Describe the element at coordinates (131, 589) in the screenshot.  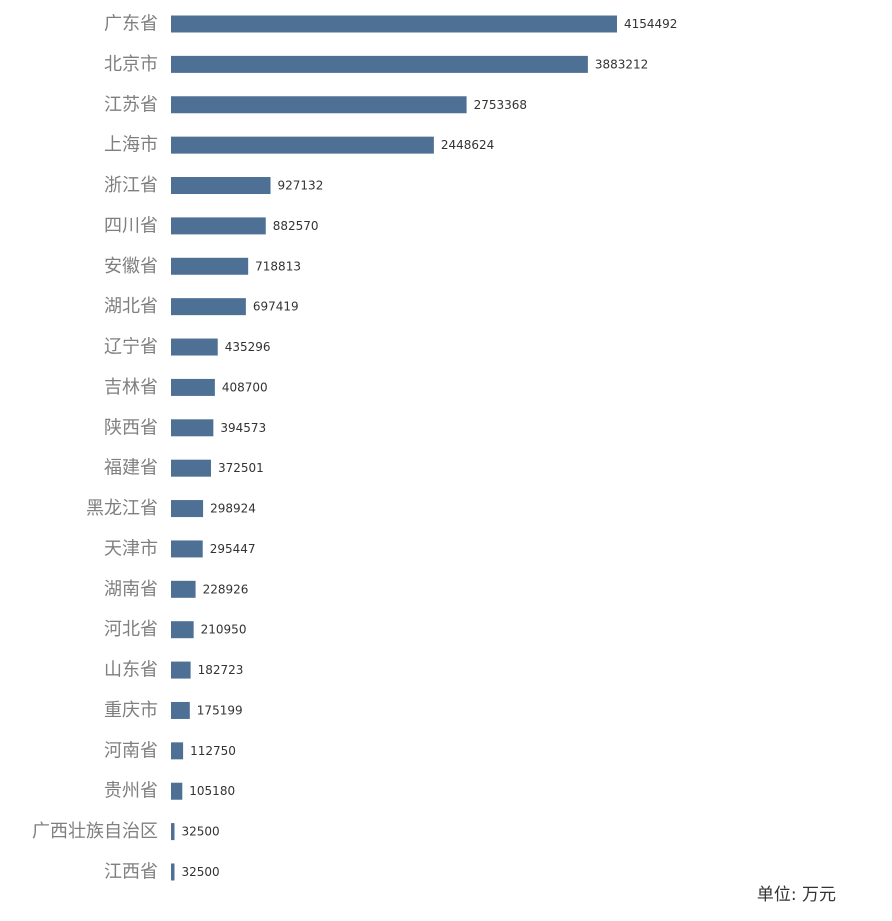
I see `category-label: 湖南省` at that location.